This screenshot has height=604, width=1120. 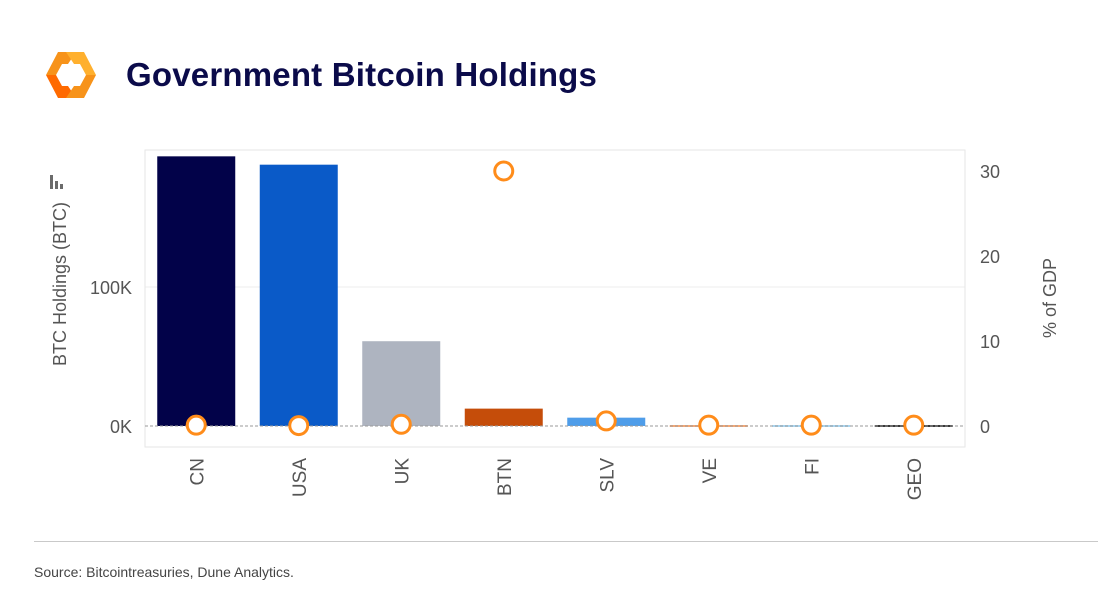 I want to click on gdp-point-geo, so click(x=914, y=425).